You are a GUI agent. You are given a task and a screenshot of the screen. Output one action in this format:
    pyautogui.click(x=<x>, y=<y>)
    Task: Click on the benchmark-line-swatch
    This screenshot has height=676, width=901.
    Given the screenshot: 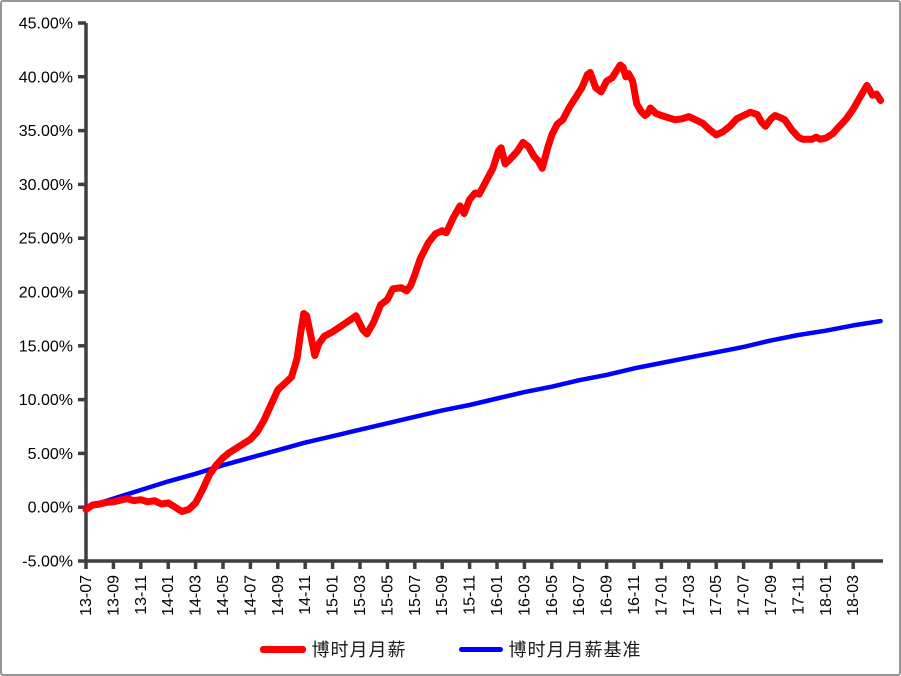 What is the action you would take?
    pyautogui.click(x=480, y=649)
    